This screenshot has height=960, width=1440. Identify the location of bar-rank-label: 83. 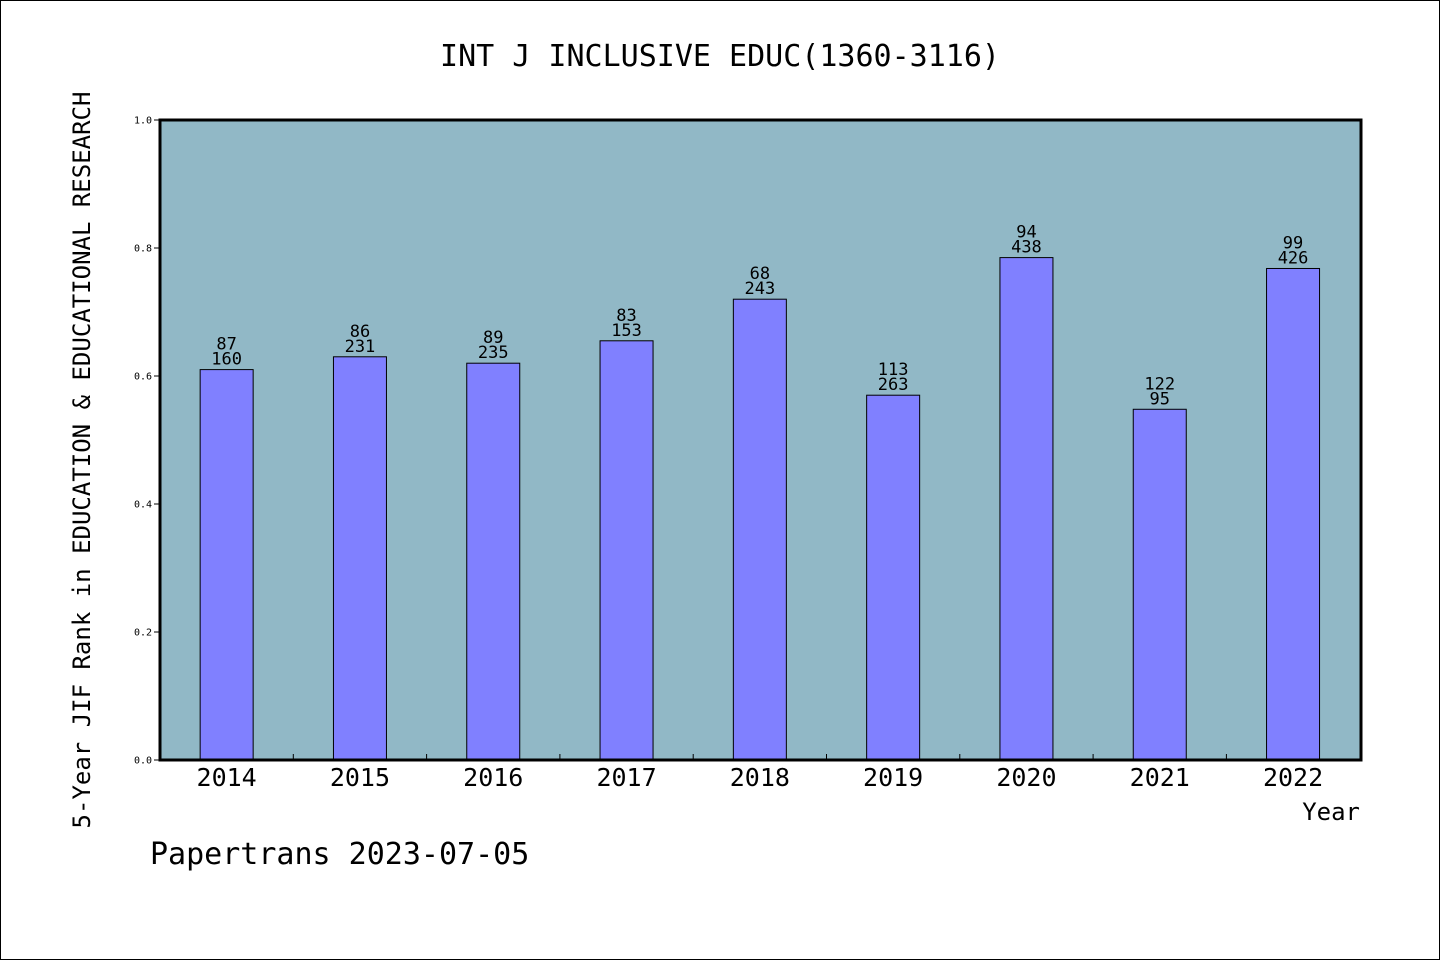
(626, 316).